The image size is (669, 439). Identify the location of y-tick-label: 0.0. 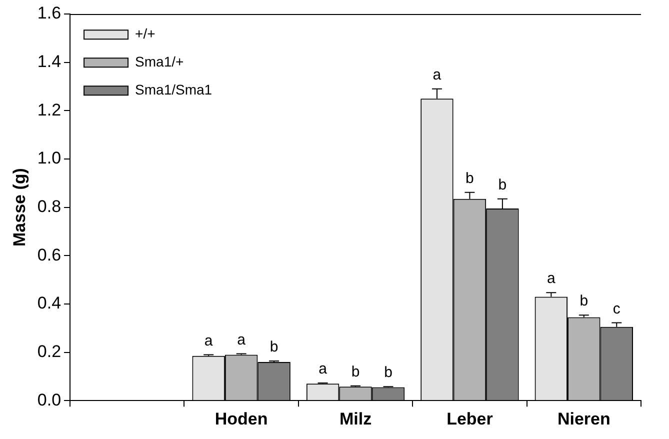
(49, 400).